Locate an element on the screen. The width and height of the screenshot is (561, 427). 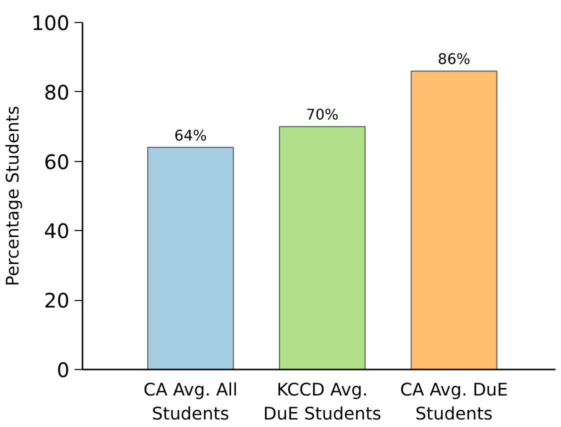
y-tick-label: 40 is located at coordinates (57, 231).